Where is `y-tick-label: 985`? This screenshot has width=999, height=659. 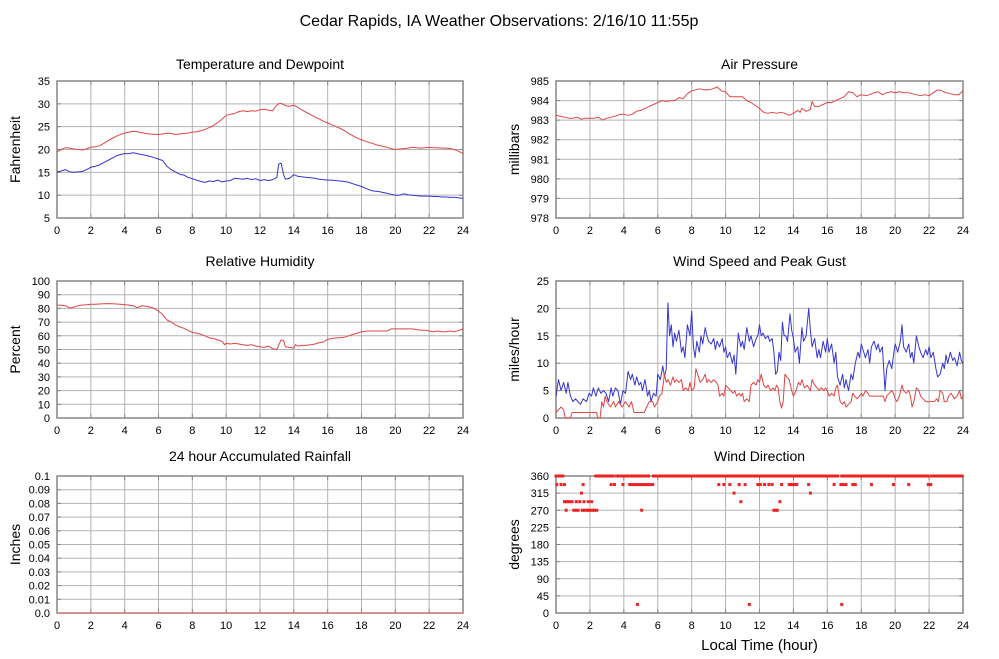 y-tick-label: 985 is located at coordinates (540, 82).